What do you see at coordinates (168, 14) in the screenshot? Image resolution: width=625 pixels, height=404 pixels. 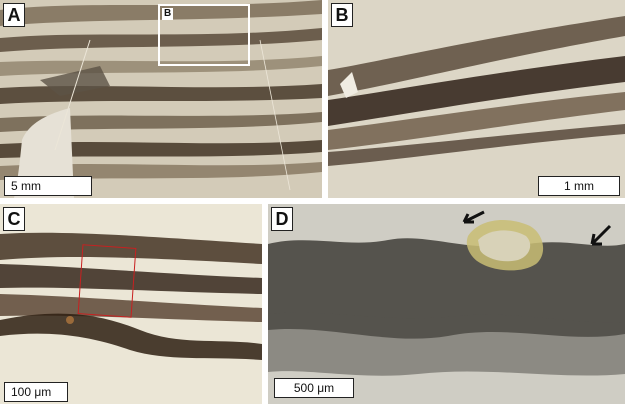 I see `panel-a-inset-label: B` at bounding box center [168, 14].